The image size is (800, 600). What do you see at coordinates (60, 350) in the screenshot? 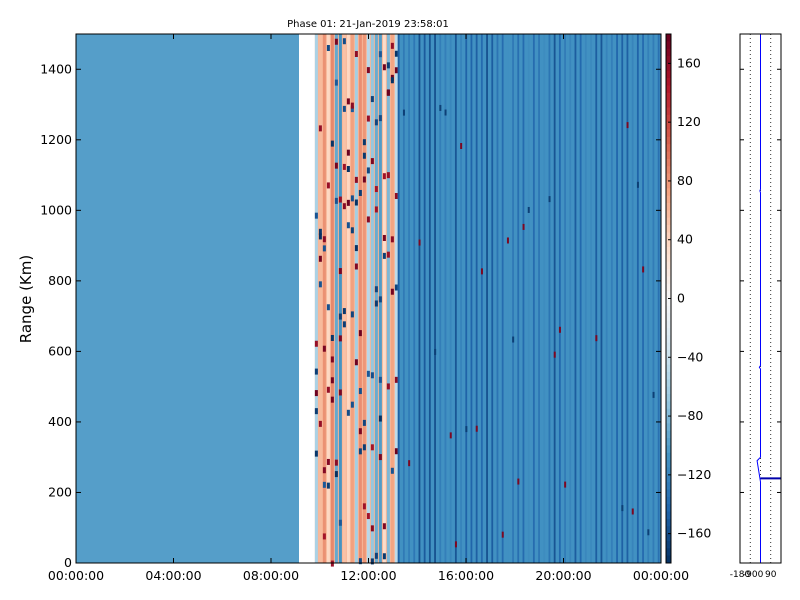
I see `y-tick-label: 600` at bounding box center [60, 350].